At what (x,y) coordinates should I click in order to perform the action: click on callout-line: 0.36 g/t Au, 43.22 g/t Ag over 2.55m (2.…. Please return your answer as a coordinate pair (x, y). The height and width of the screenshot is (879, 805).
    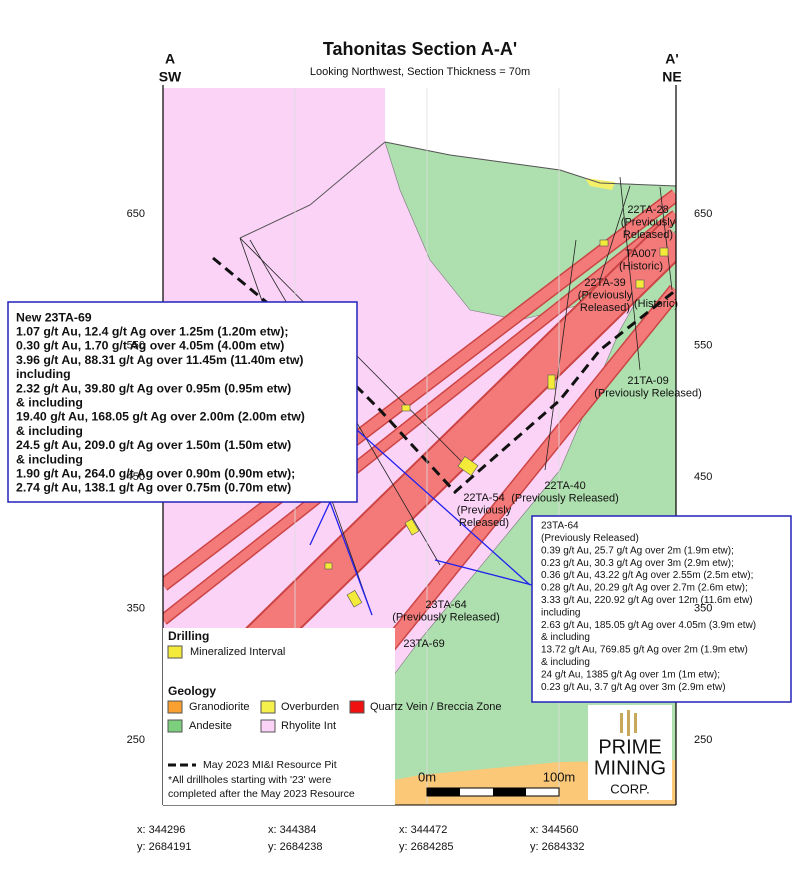
    Looking at the image, I should click on (647, 575).